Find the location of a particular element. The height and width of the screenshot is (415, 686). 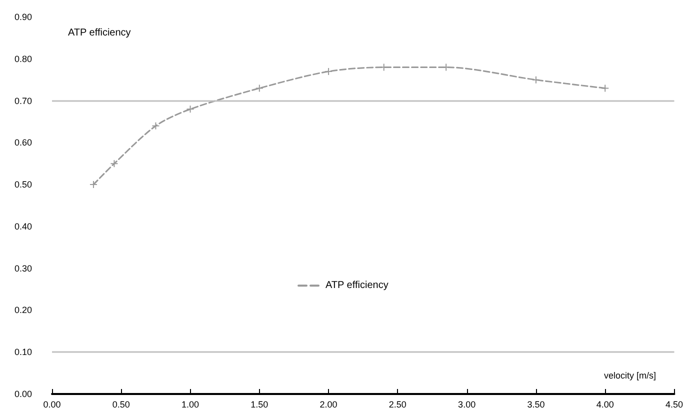

x-tick-label: 0.00 is located at coordinates (52, 405).